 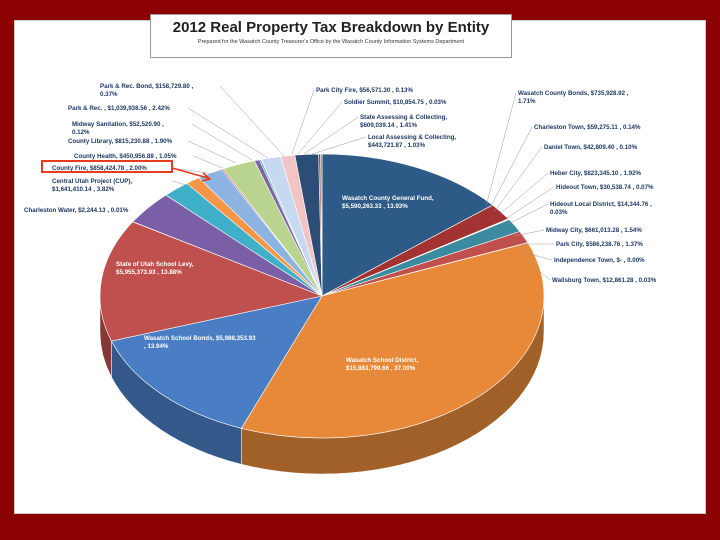 I want to click on left-label-0-line2: 0.37%, so click(x=109, y=94).